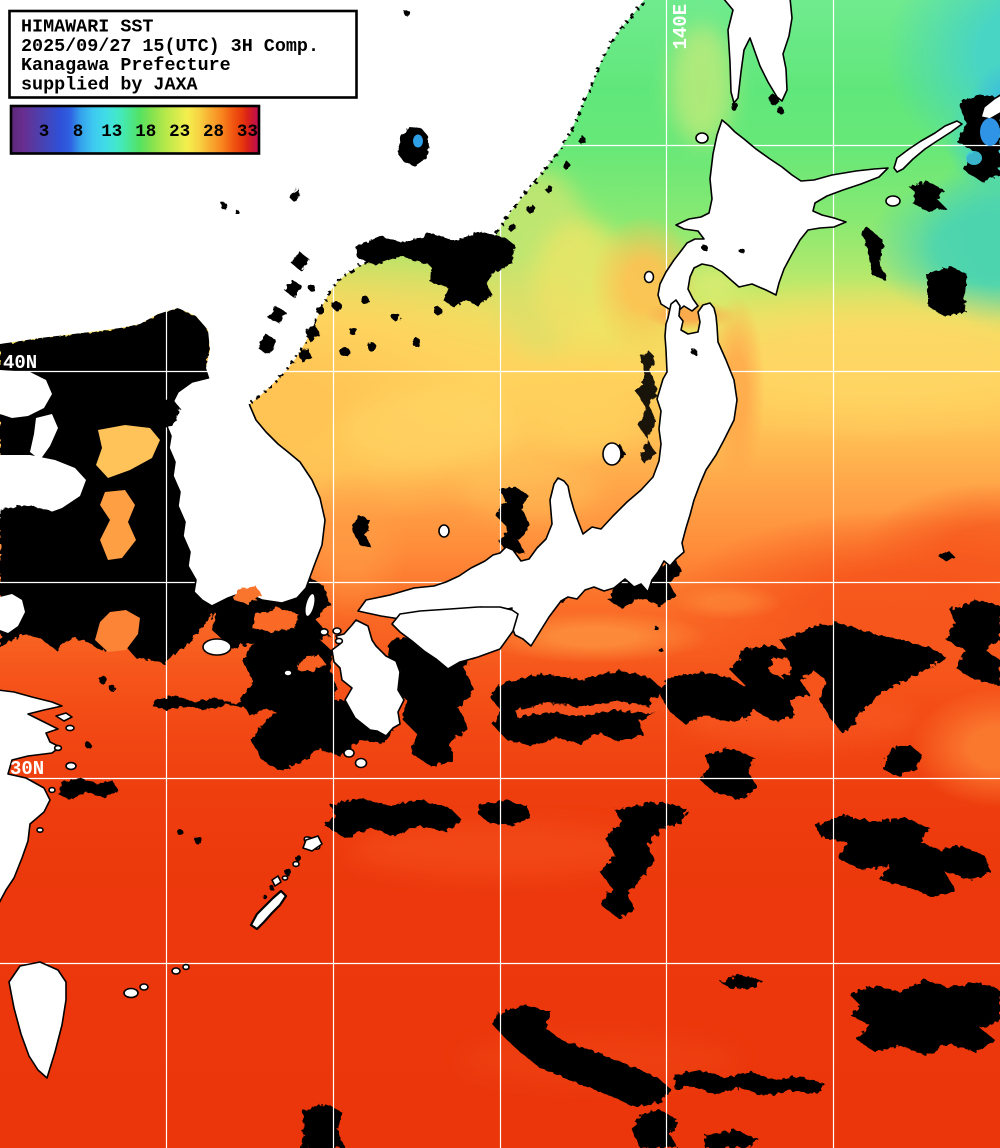 This screenshot has width=1000, height=1148. I want to click on svg-text: 23, so click(179, 132).